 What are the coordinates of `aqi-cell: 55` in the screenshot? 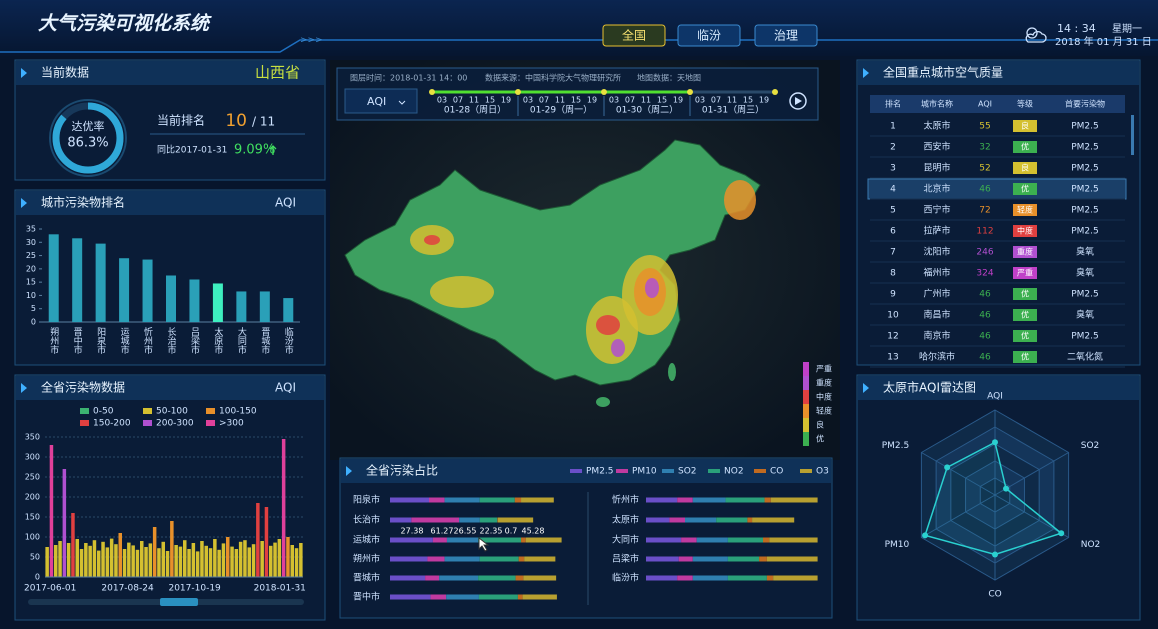 It's located at (984, 127).